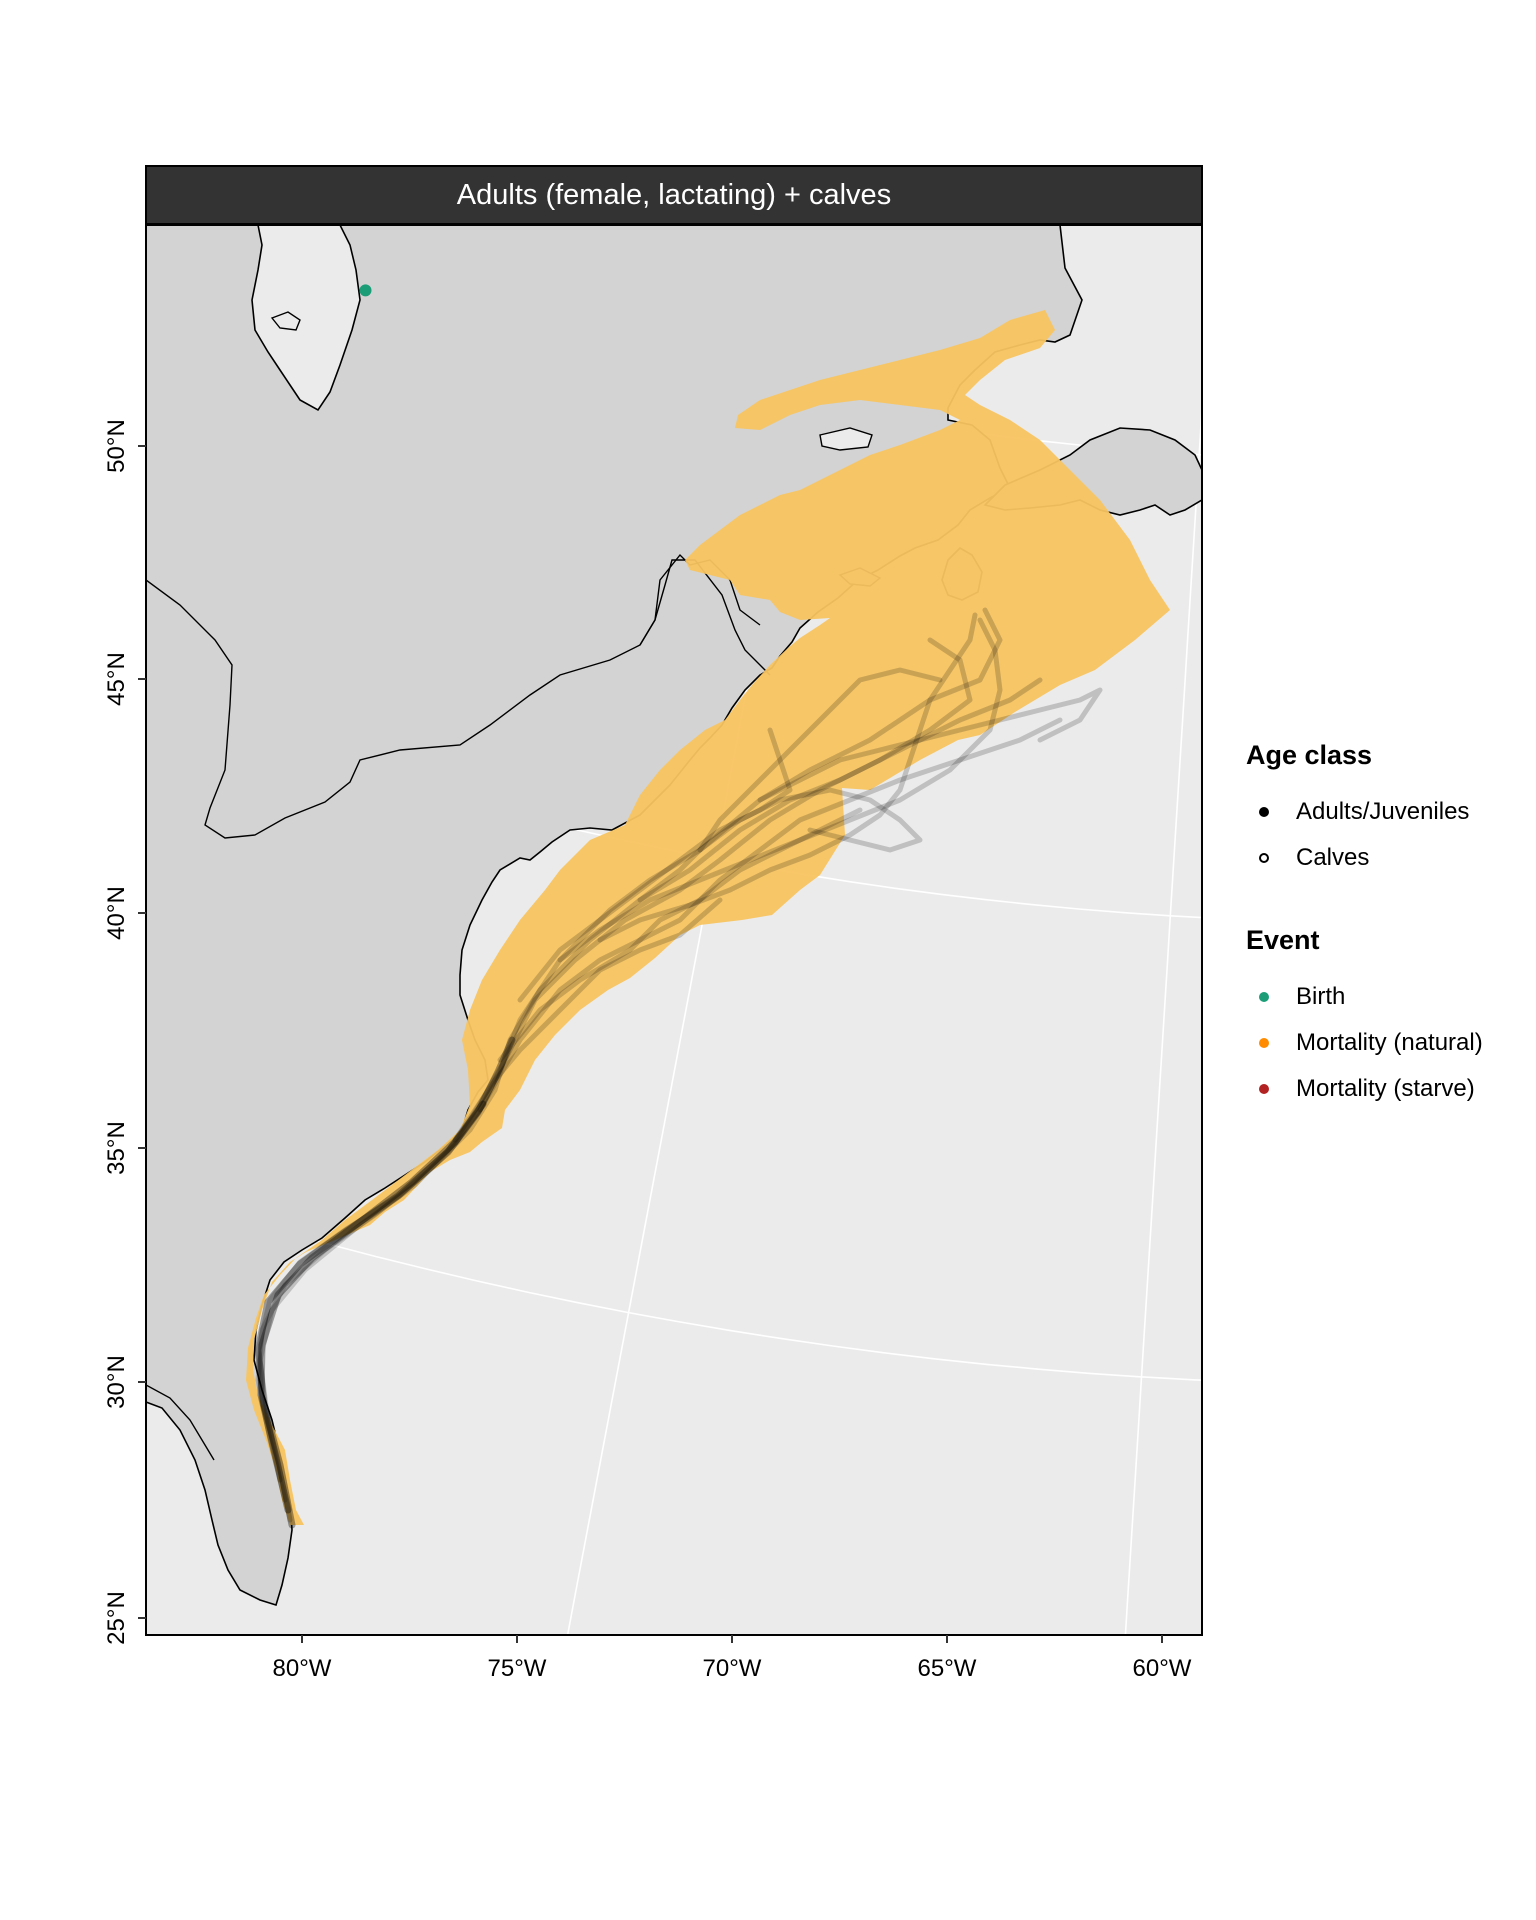 Image resolution: width=1536 pixels, height=1920 pixels. I want to click on lat-tick-label: 25°N, so click(116, 1618).